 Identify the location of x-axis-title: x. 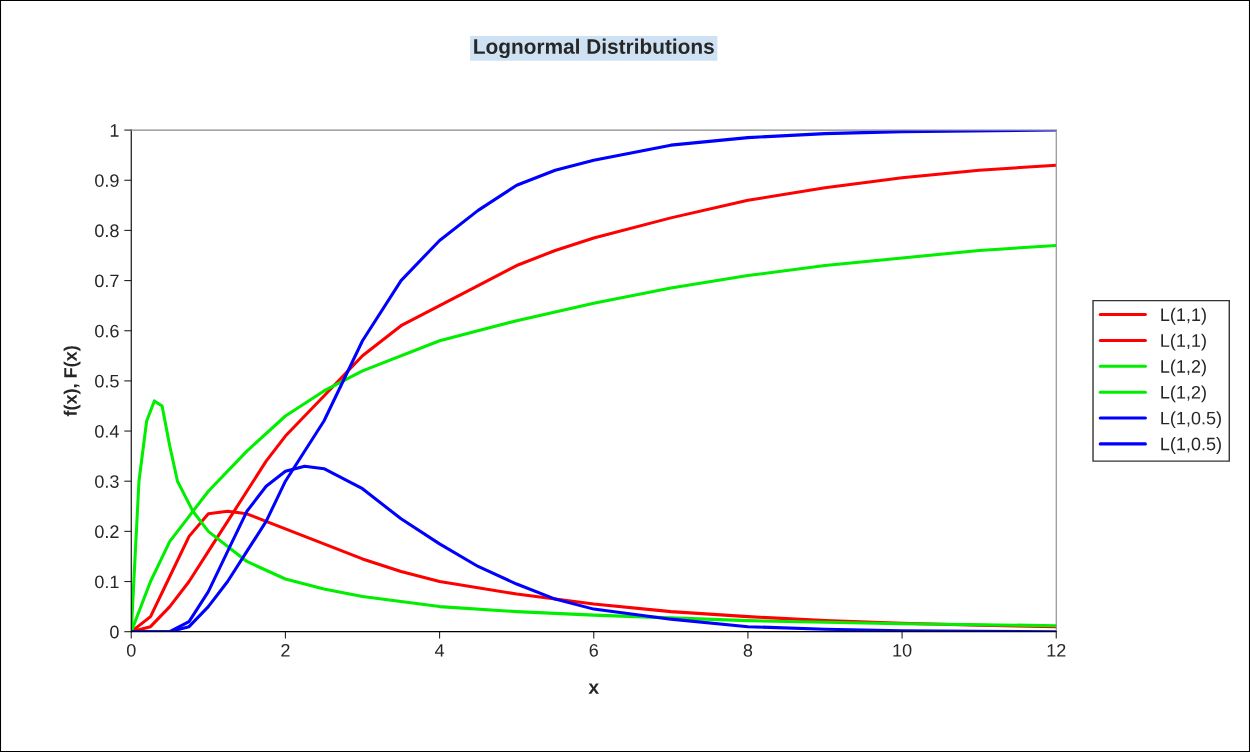
(594, 688).